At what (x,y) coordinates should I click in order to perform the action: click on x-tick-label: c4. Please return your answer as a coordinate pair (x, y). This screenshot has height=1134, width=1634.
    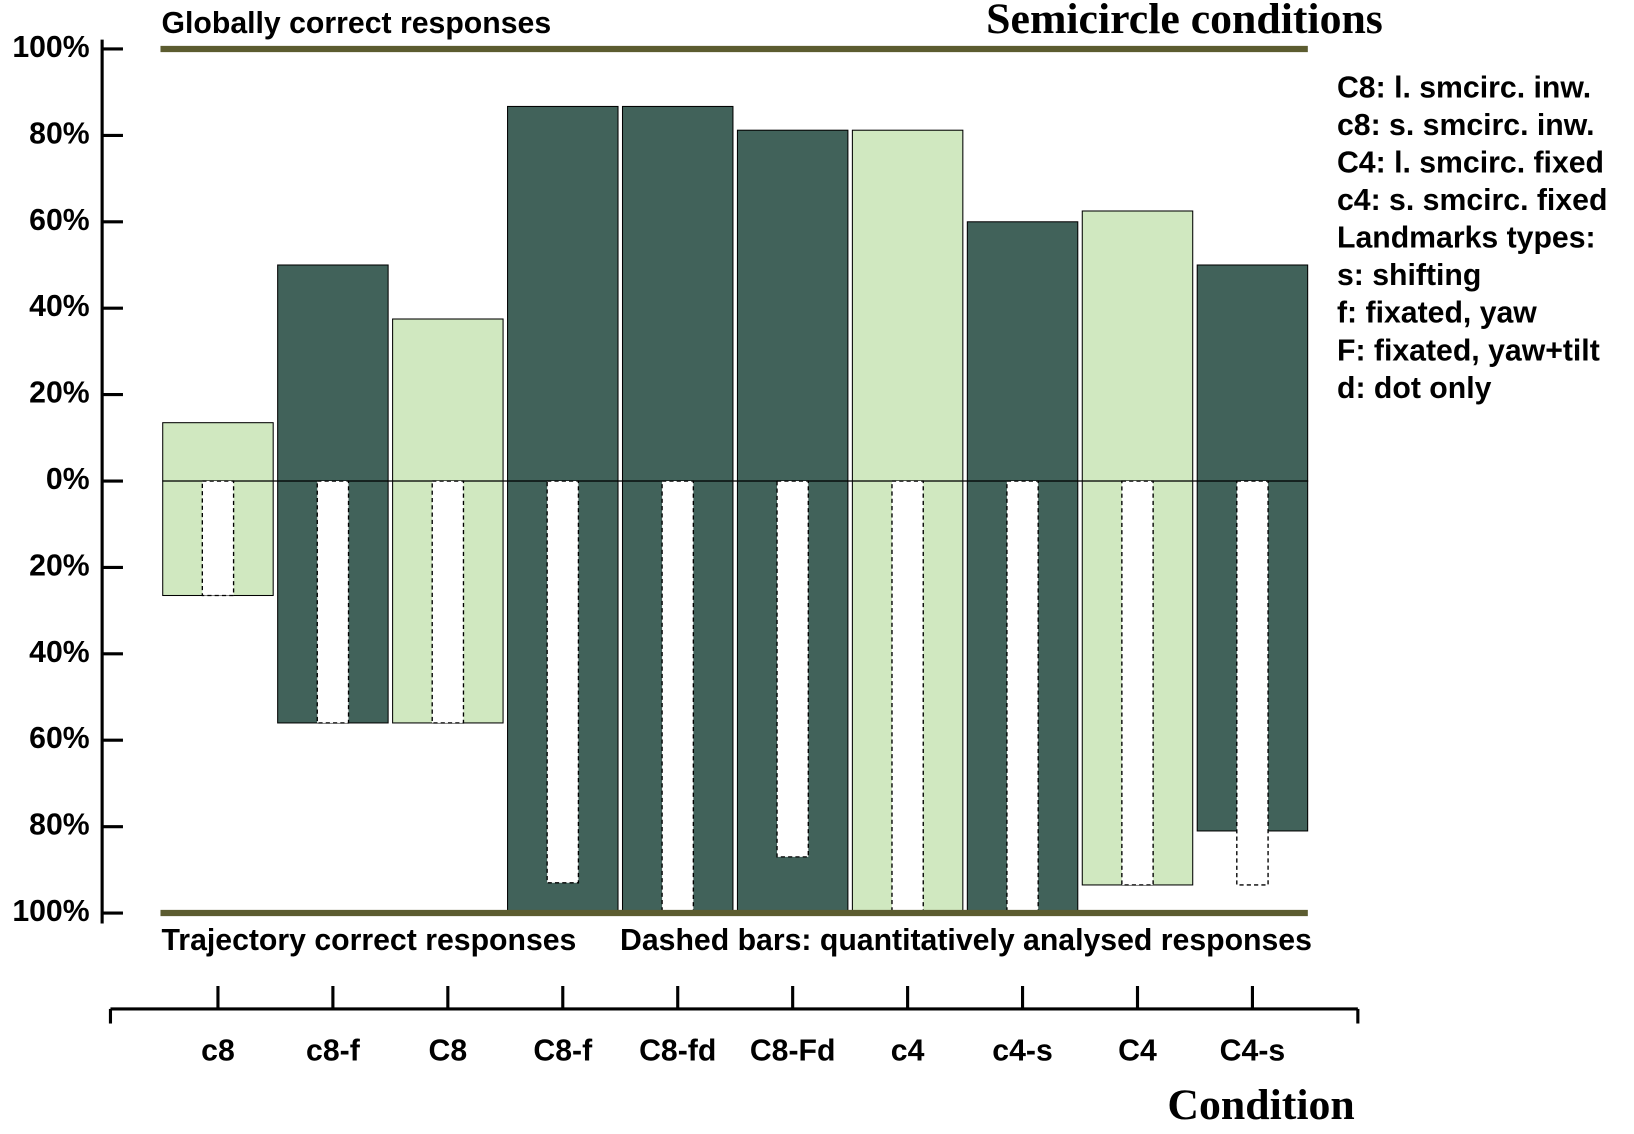
    Looking at the image, I should click on (908, 1051).